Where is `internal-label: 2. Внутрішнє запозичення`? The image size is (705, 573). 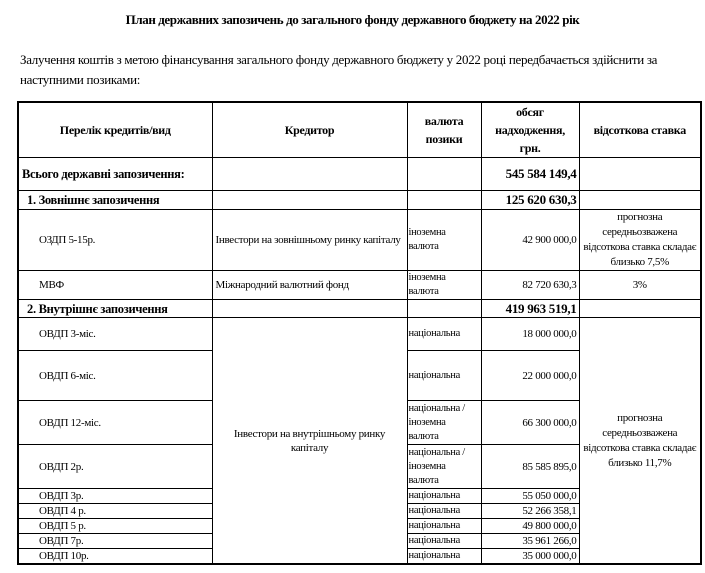 internal-label: 2. Внутрішнє запозичення is located at coordinates (115, 308).